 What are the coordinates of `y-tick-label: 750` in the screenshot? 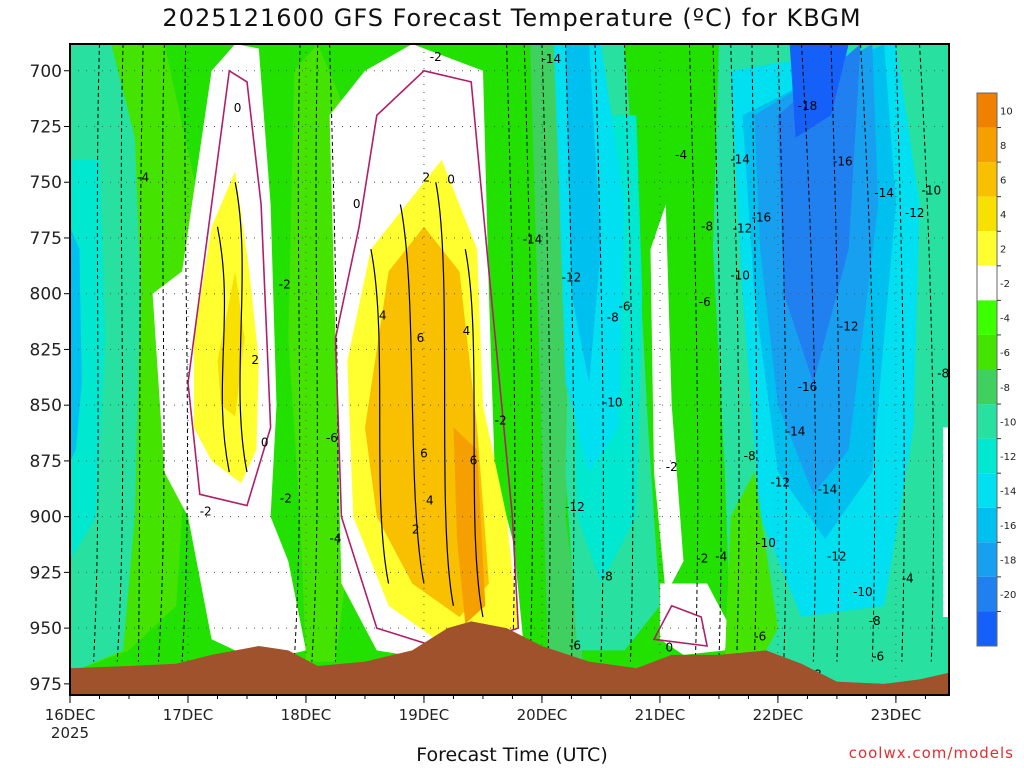 It's located at (46, 183).